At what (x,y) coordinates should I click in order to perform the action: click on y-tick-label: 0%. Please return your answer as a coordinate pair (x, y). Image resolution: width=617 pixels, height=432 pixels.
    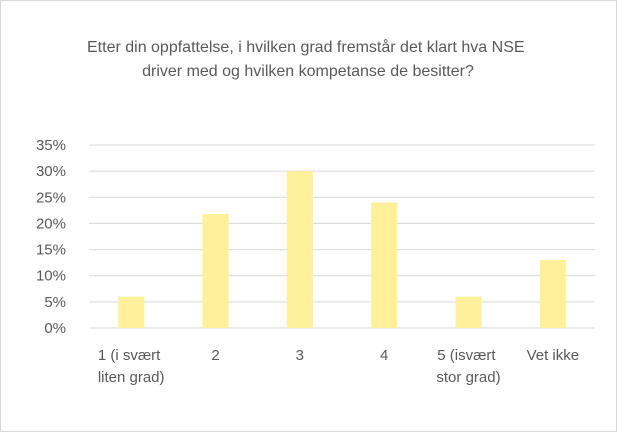
    Looking at the image, I should click on (55, 328).